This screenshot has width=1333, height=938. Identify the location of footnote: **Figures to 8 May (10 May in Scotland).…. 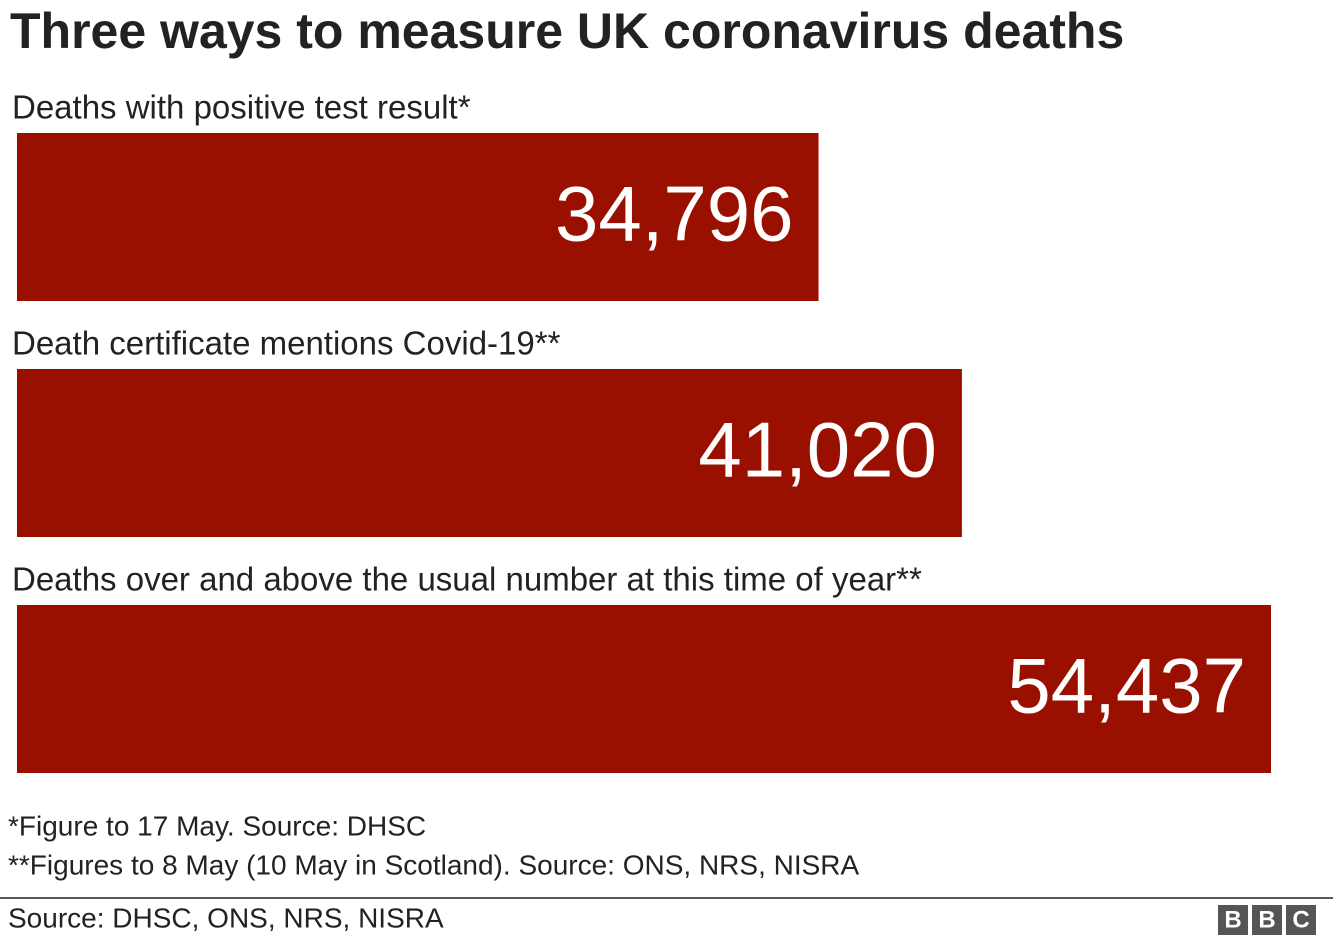
(434, 864).